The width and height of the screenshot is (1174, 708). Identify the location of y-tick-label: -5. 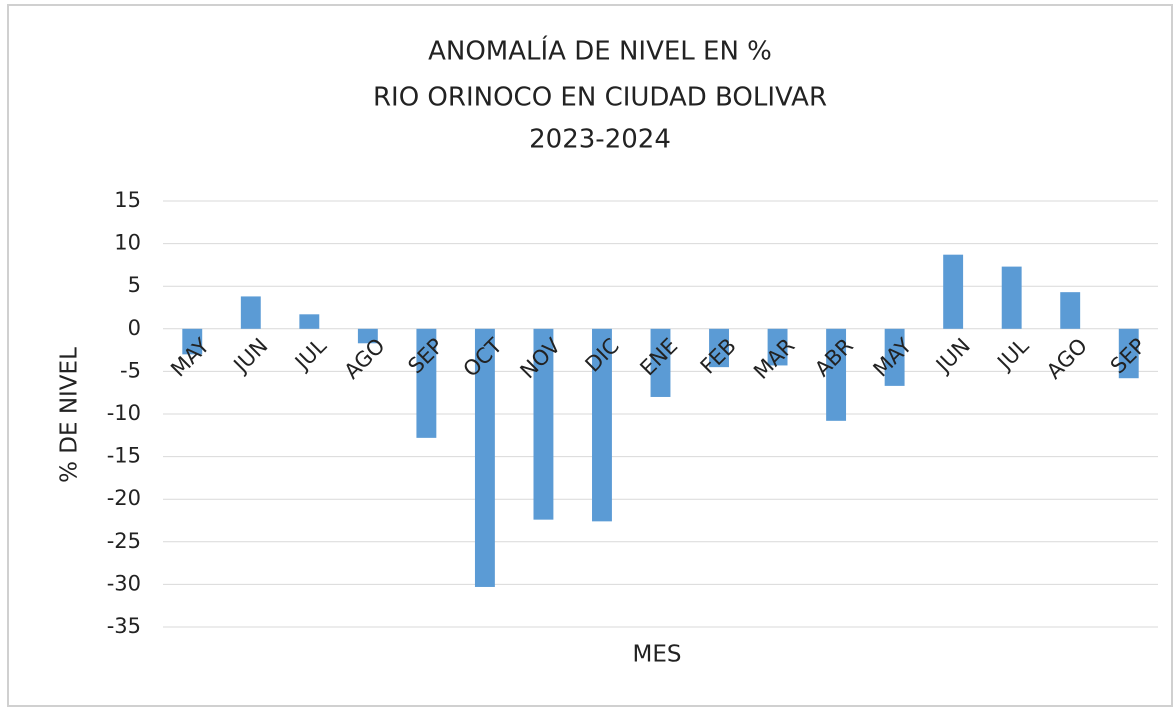
(130, 370).